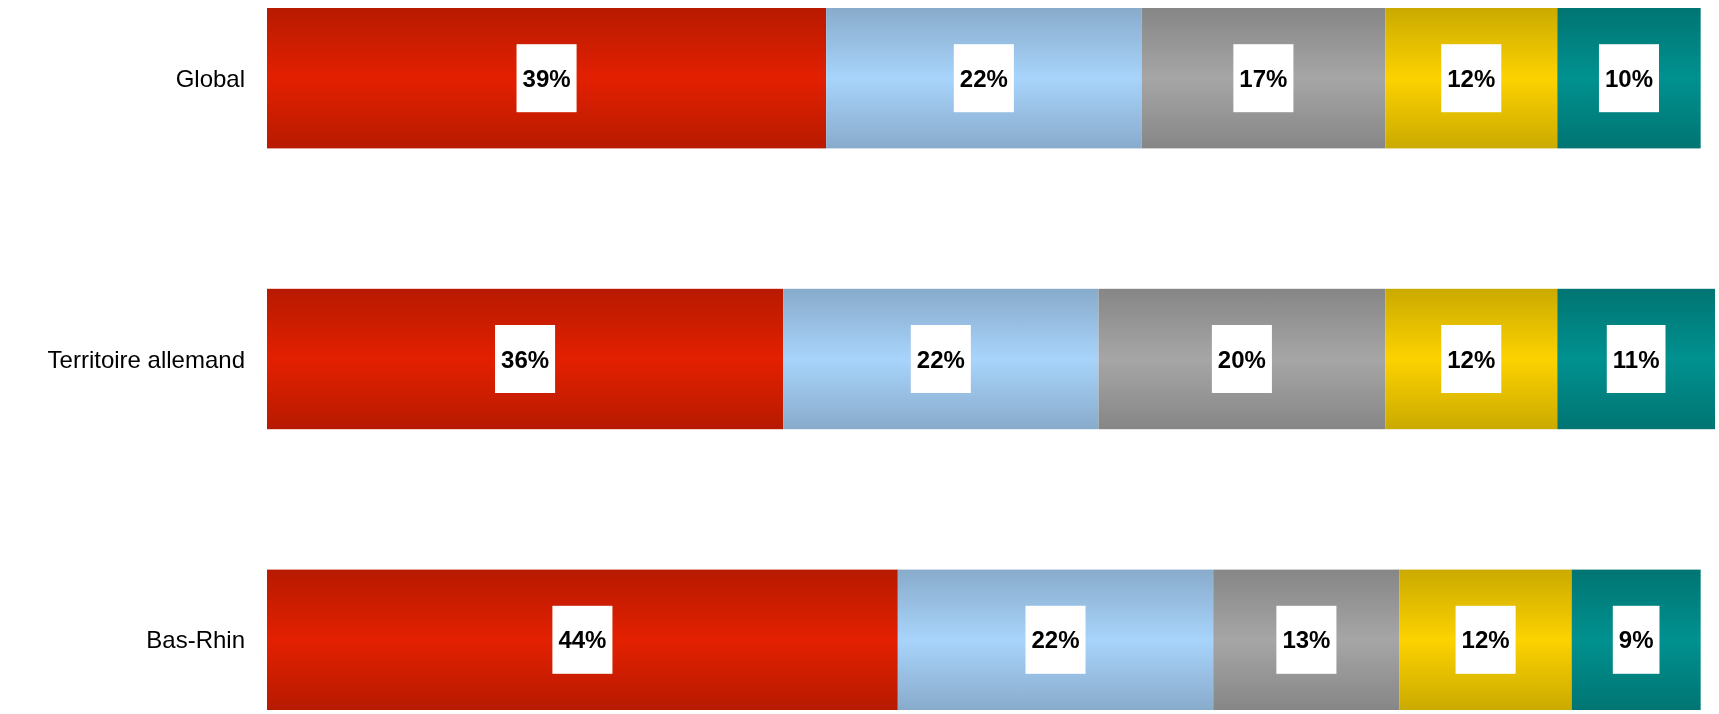 The image size is (1719, 714). Describe the element at coordinates (195, 640) in the screenshot. I see `y-tick-label: Bas-Rhin` at that location.